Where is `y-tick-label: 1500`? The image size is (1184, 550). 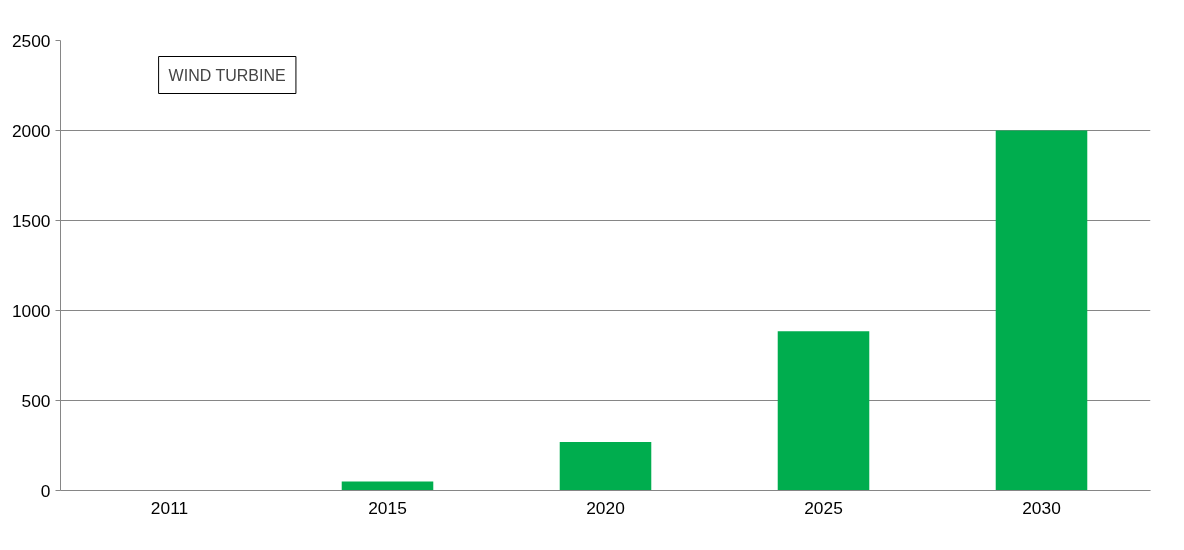
y-tick-label: 1500 is located at coordinates (31, 220).